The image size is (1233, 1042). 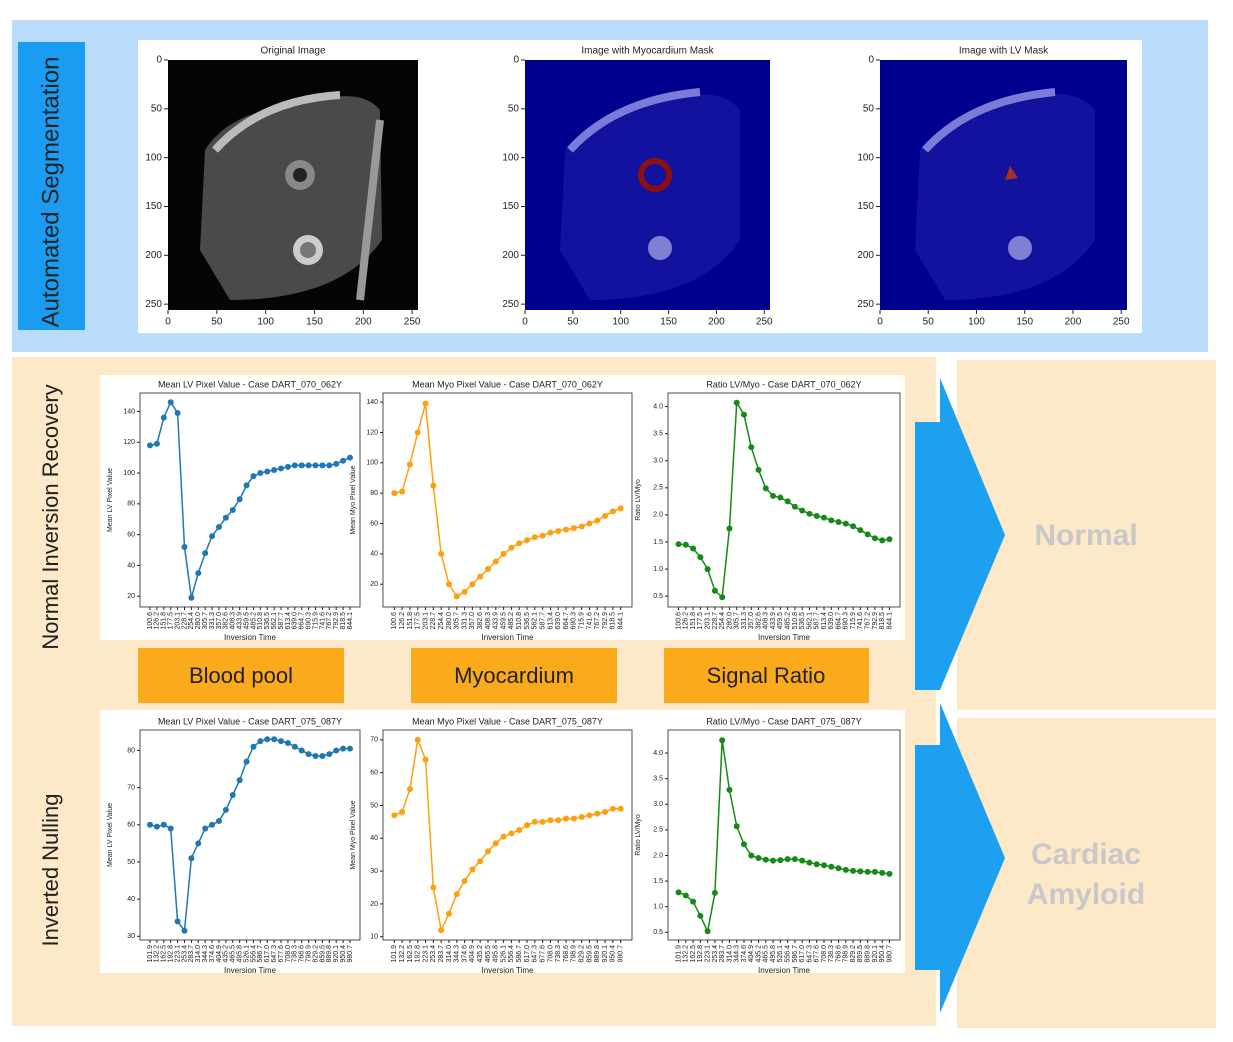 I want to click on x-tick-label: 283.7, so click(x=722, y=954).